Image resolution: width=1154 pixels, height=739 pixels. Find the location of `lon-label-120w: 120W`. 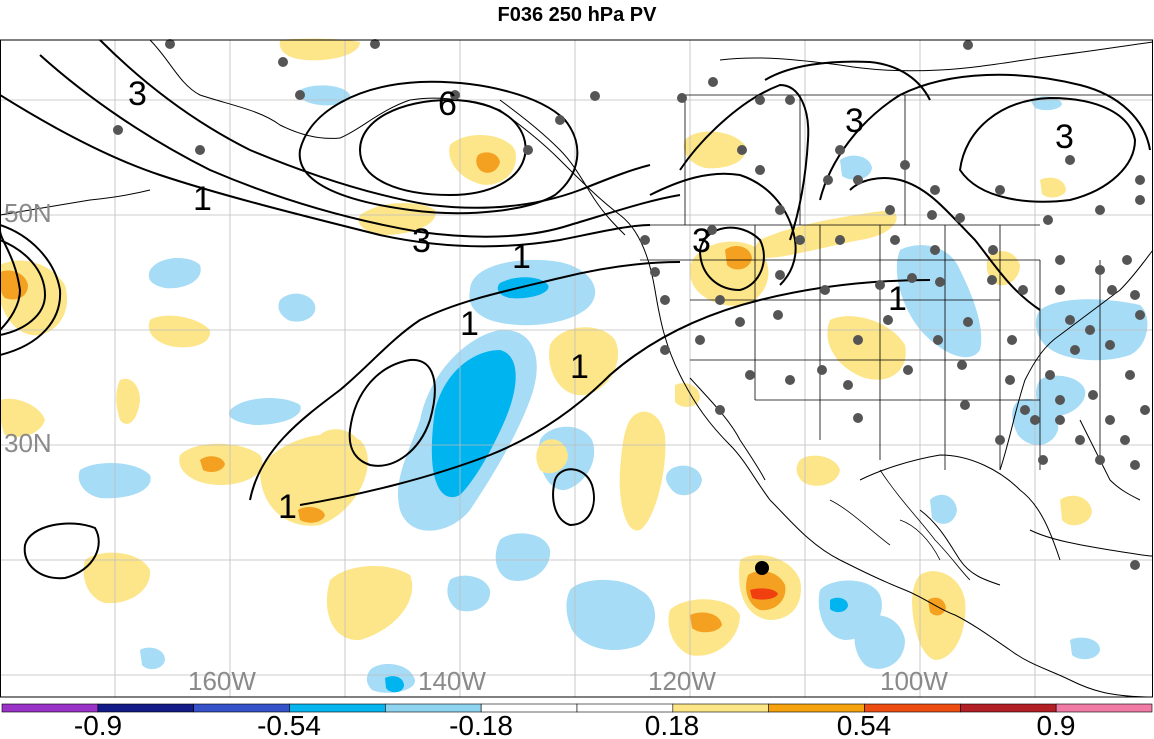

lon-label-120w: 120W is located at coordinates (682, 681).